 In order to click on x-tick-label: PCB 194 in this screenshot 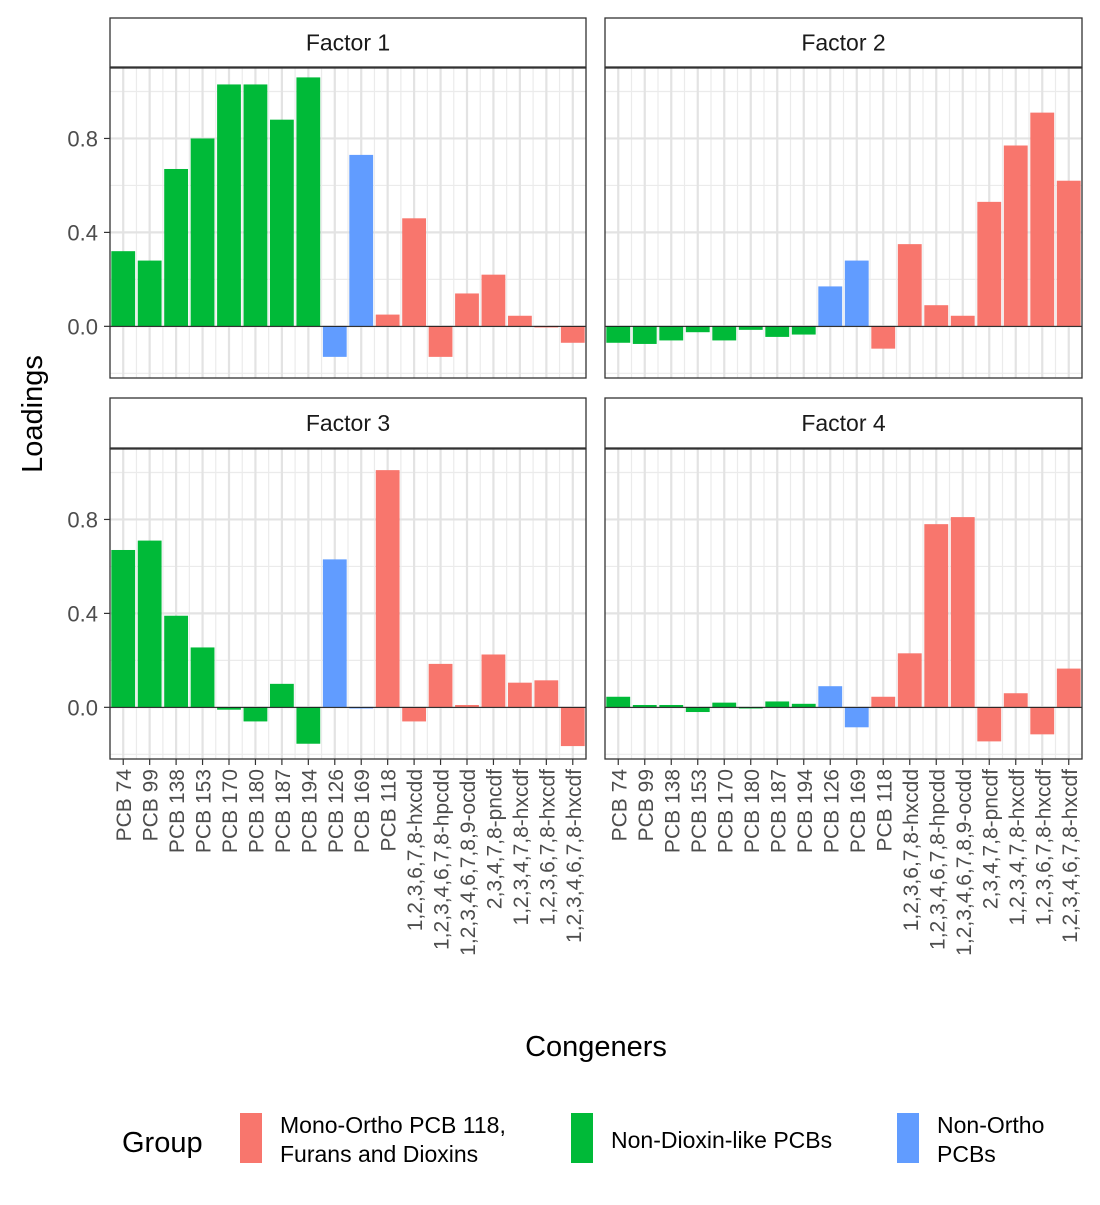, I will do `click(309, 811)`.